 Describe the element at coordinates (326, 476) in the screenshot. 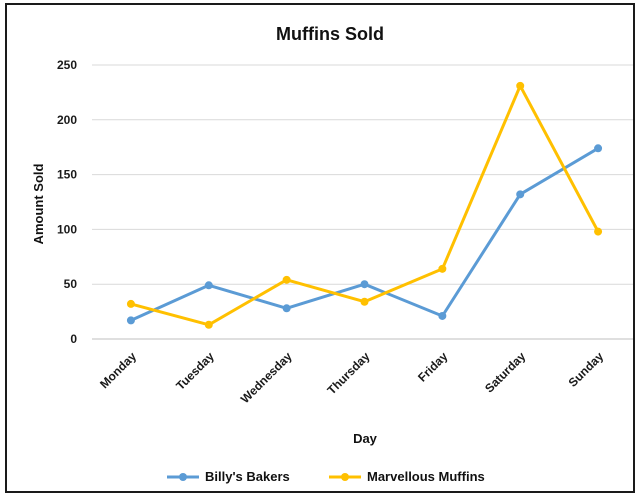

I see `legend: Billy's Bakers Marvellous Muffins` at that location.